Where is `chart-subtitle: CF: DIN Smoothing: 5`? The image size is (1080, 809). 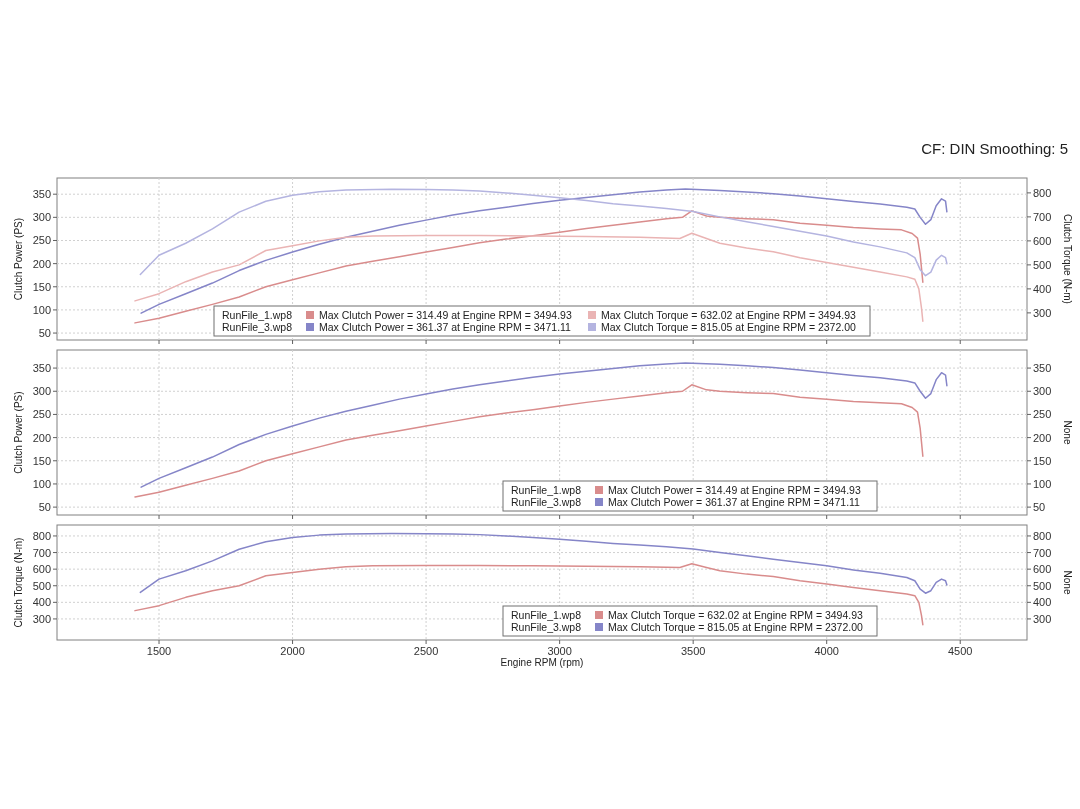
chart-subtitle: CF: DIN Smoothing: 5 is located at coordinates (994, 148).